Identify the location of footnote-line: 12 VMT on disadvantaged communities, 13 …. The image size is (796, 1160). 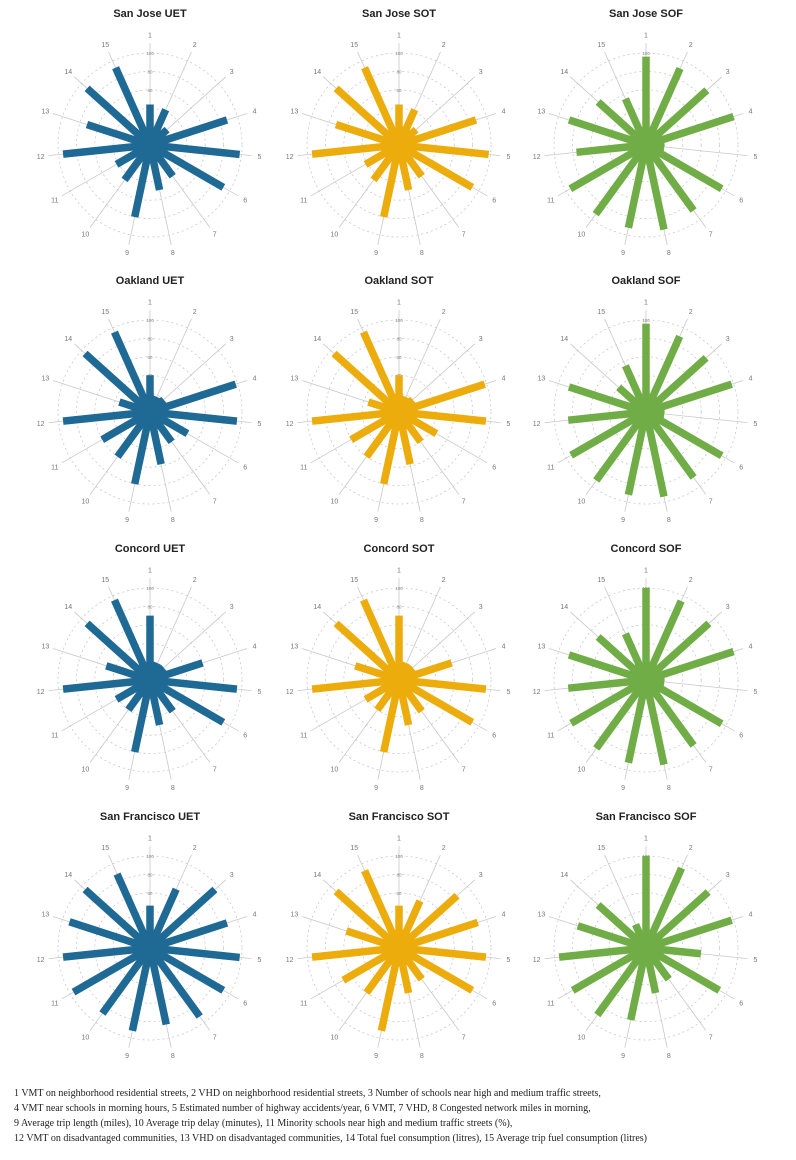
(330, 1138).